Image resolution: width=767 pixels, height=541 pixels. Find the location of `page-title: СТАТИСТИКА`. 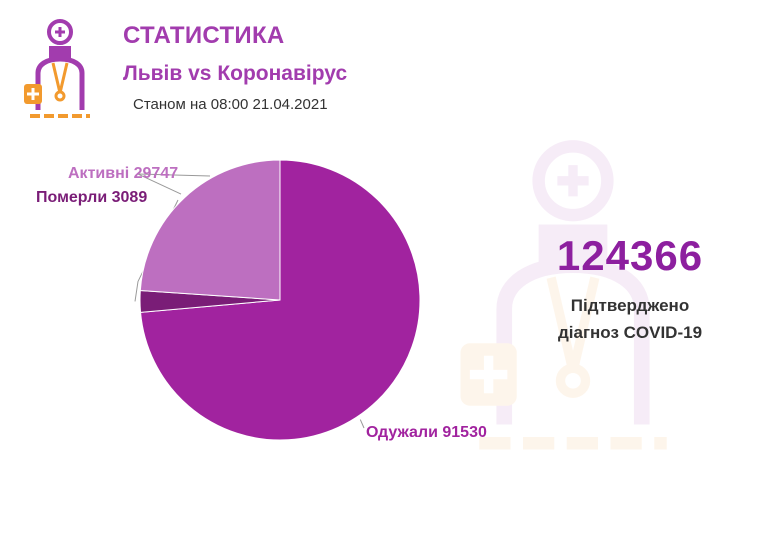

page-title: СТАТИСТИКА is located at coordinates (204, 35).